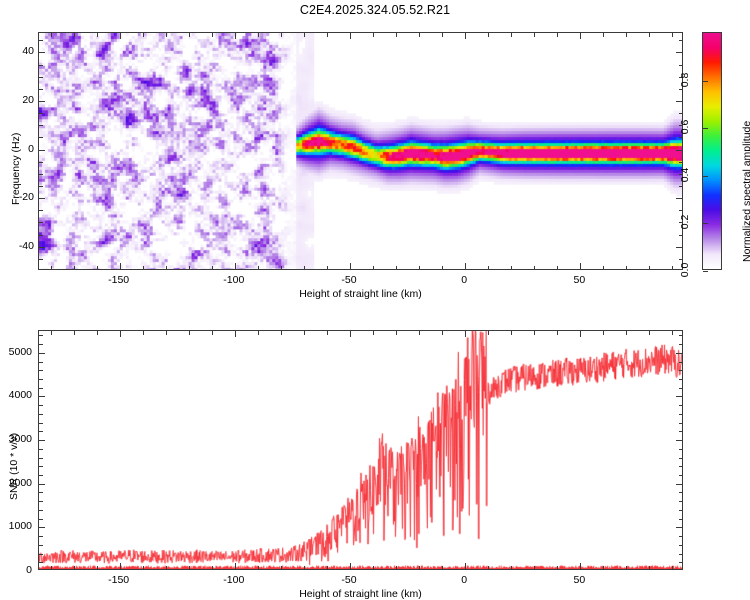 This screenshot has width=750, height=600. What do you see at coordinates (29, 570) in the screenshot?
I see `y-tick-label: 0` at bounding box center [29, 570].